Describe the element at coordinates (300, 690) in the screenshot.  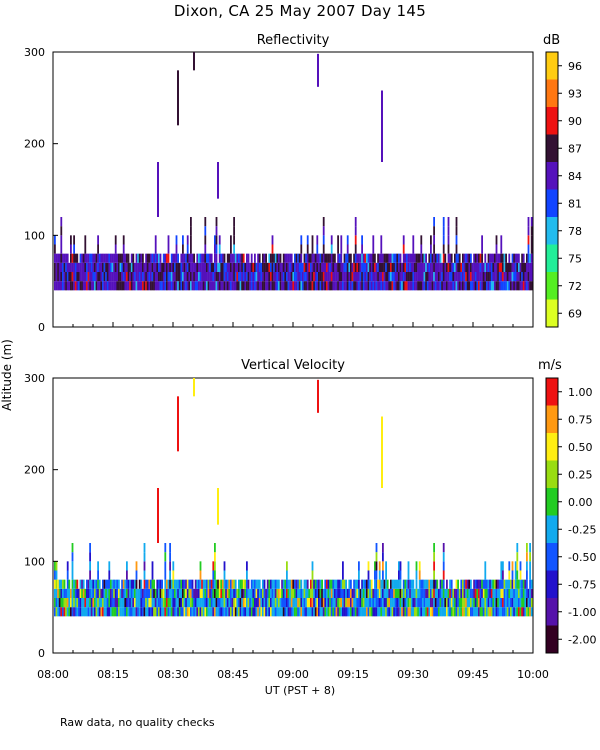
I see `x-axis-label: UT (PST + 8)` at that location.